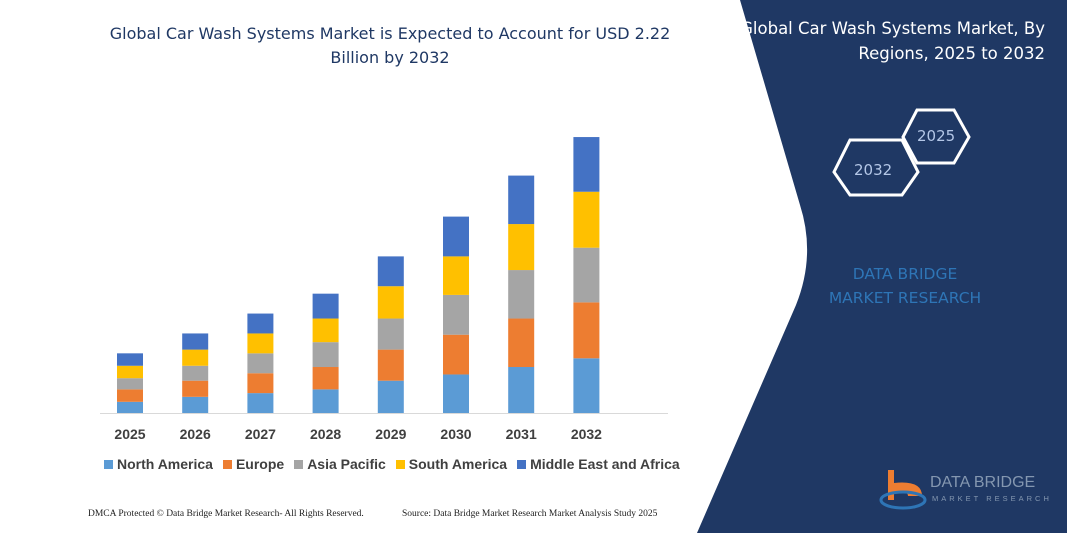 The height and width of the screenshot is (533, 1067). Describe the element at coordinates (260, 383) in the screenshot. I see `bar-segment-2027-europe` at that location.